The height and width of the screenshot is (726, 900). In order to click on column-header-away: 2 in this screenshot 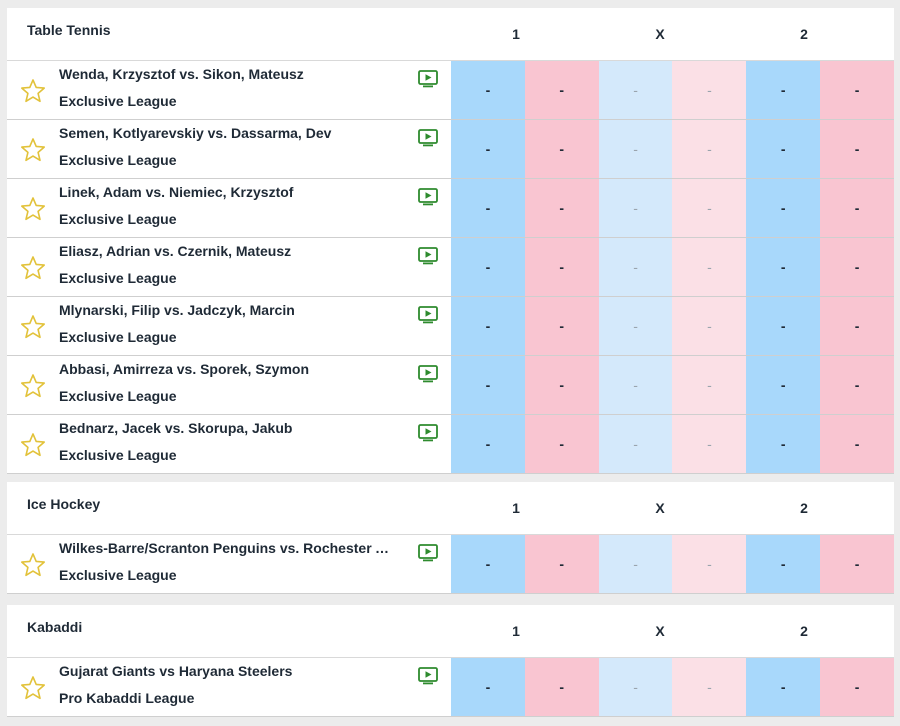, I will do `click(804, 34)`.